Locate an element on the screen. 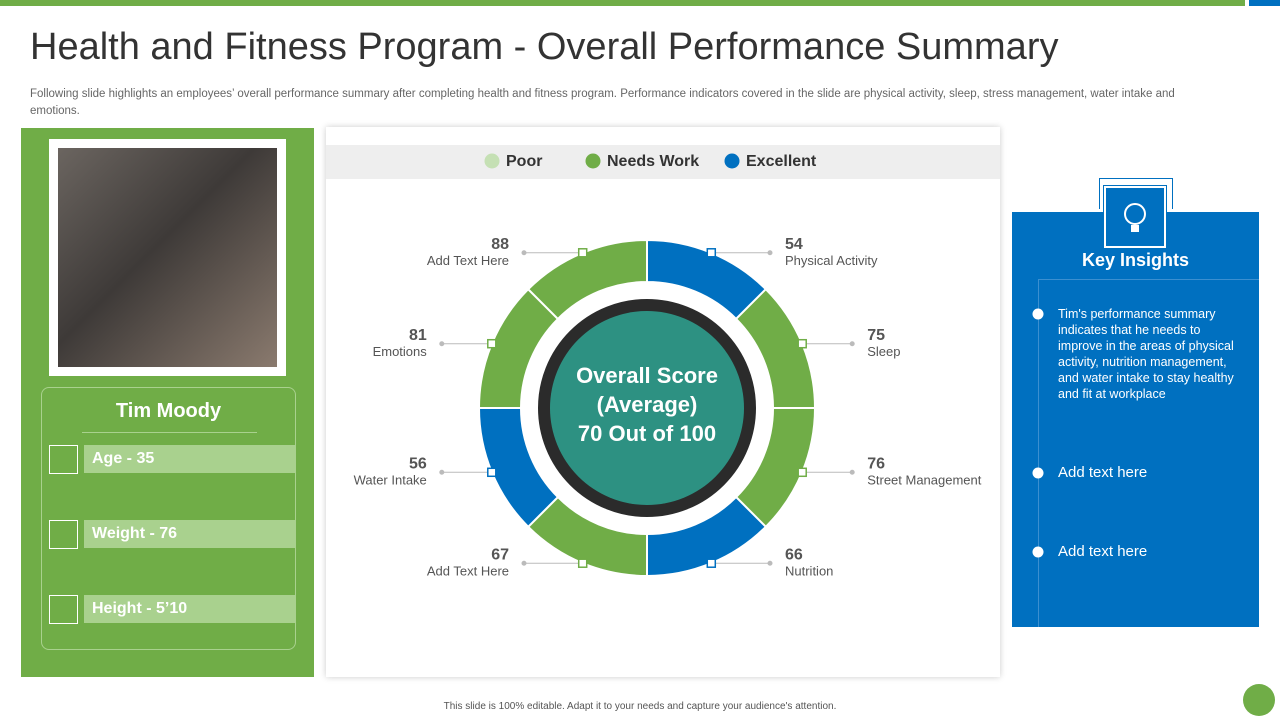 The image size is (1280, 720). inner-white-ring is located at coordinates (647, 408).